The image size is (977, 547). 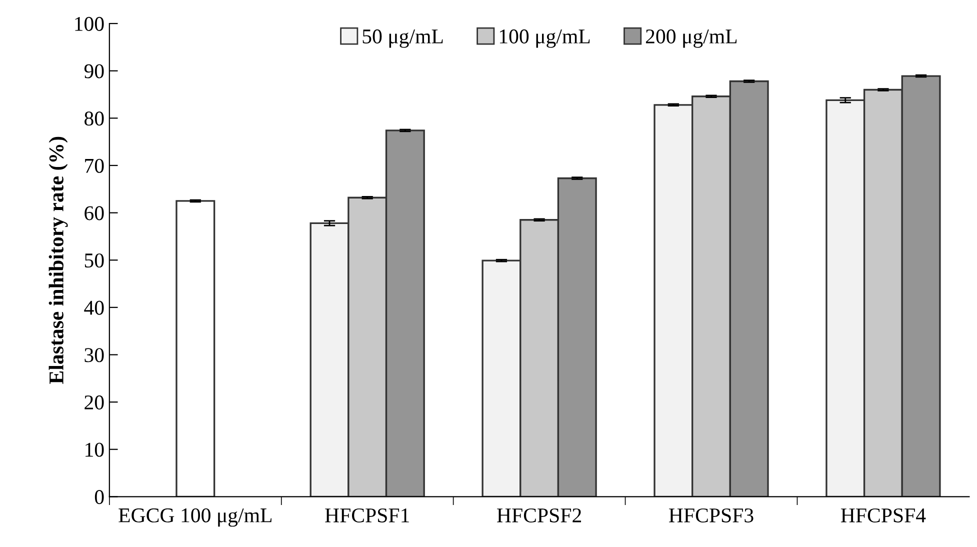 I want to click on y-tick-label: 10, so click(x=95, y=449).